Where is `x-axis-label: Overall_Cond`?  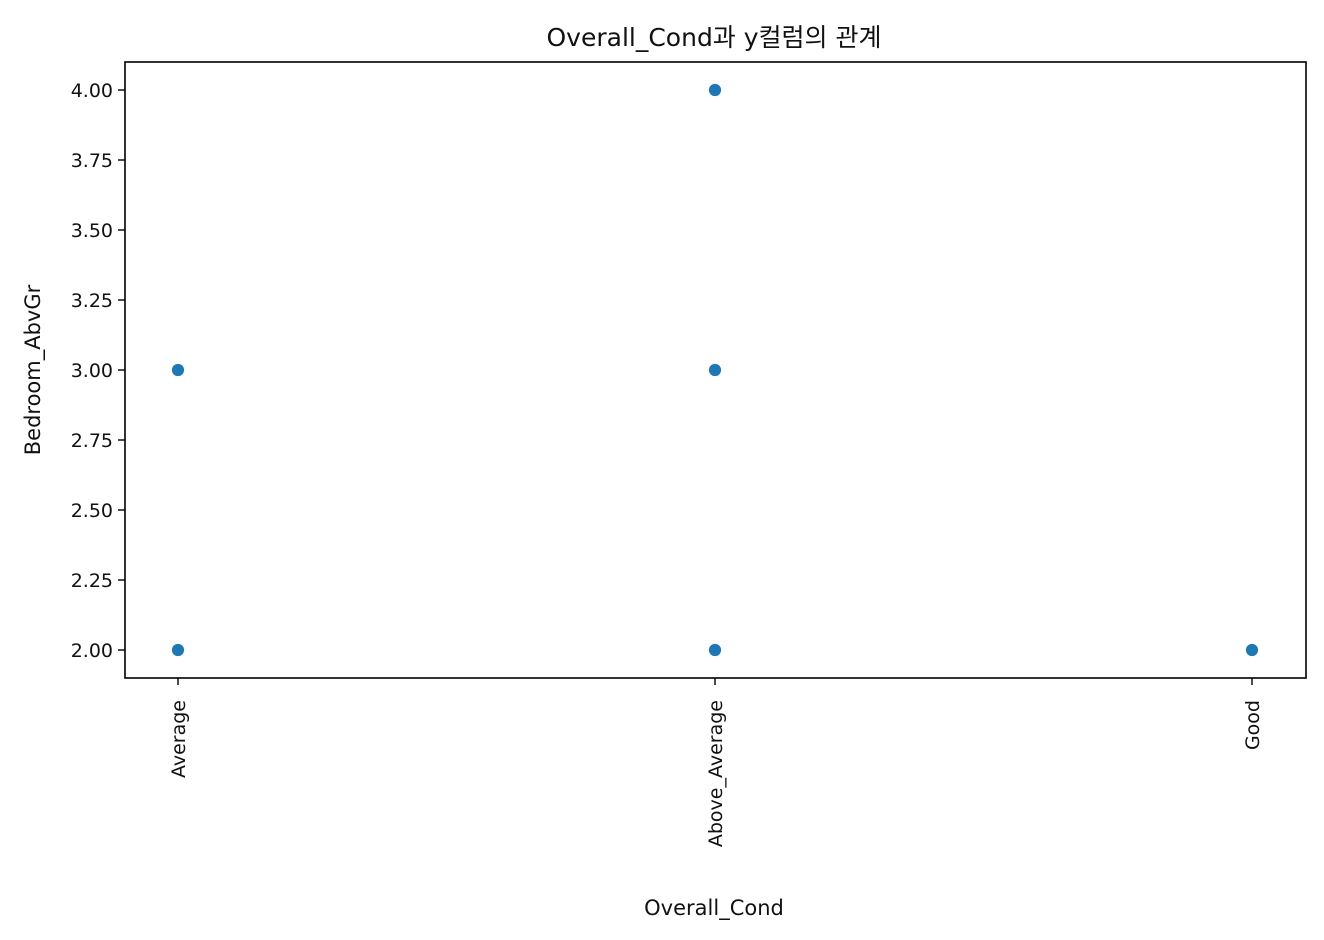
x-axis-label: Overall_Cond is located at coordinates (714, 908).